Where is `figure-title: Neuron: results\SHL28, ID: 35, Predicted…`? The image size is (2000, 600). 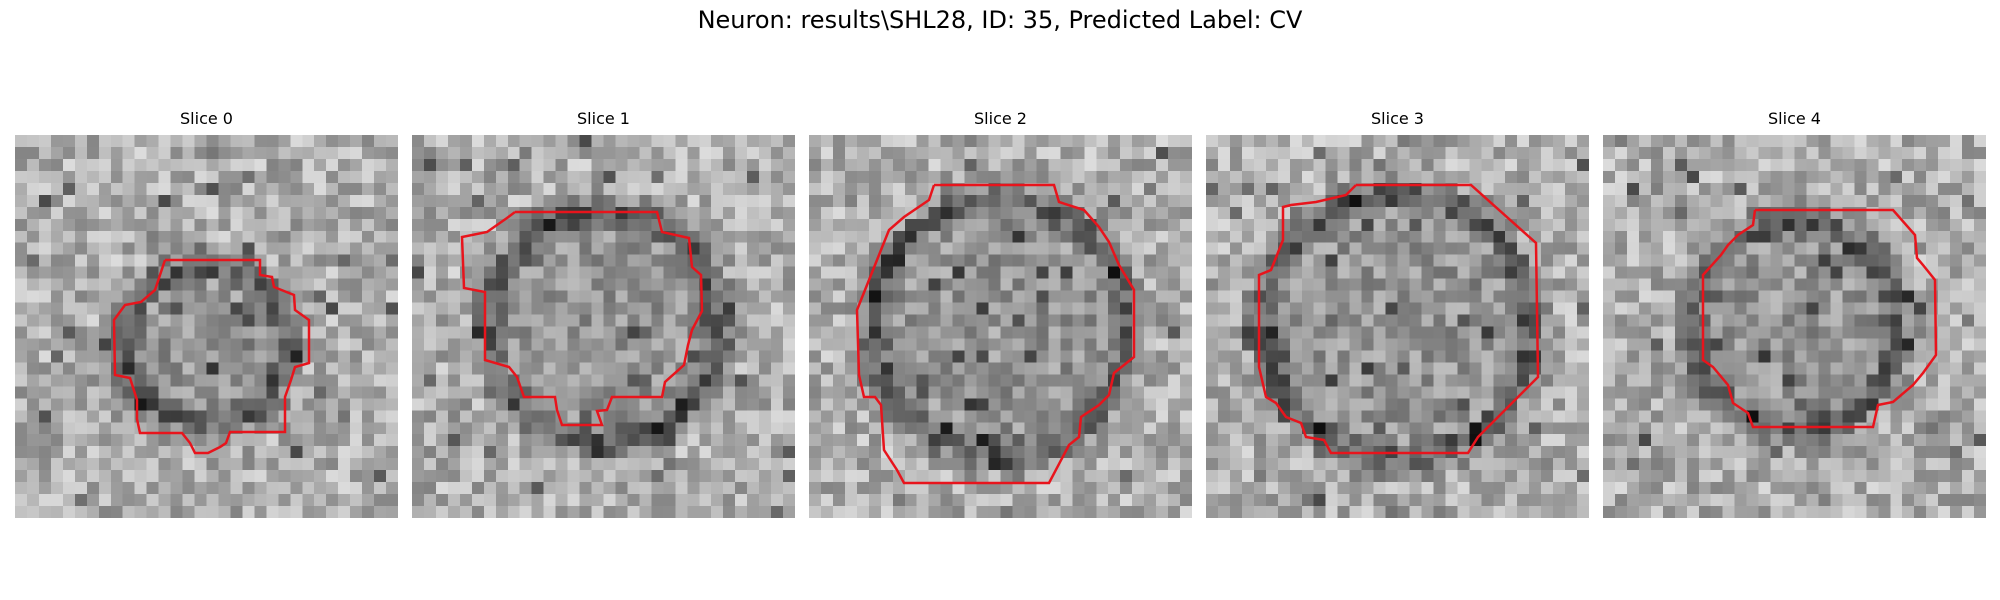
figure-title: Neuron: results\SHL28, ID: 35, Predicted… is located at coordinates (1000, 20).